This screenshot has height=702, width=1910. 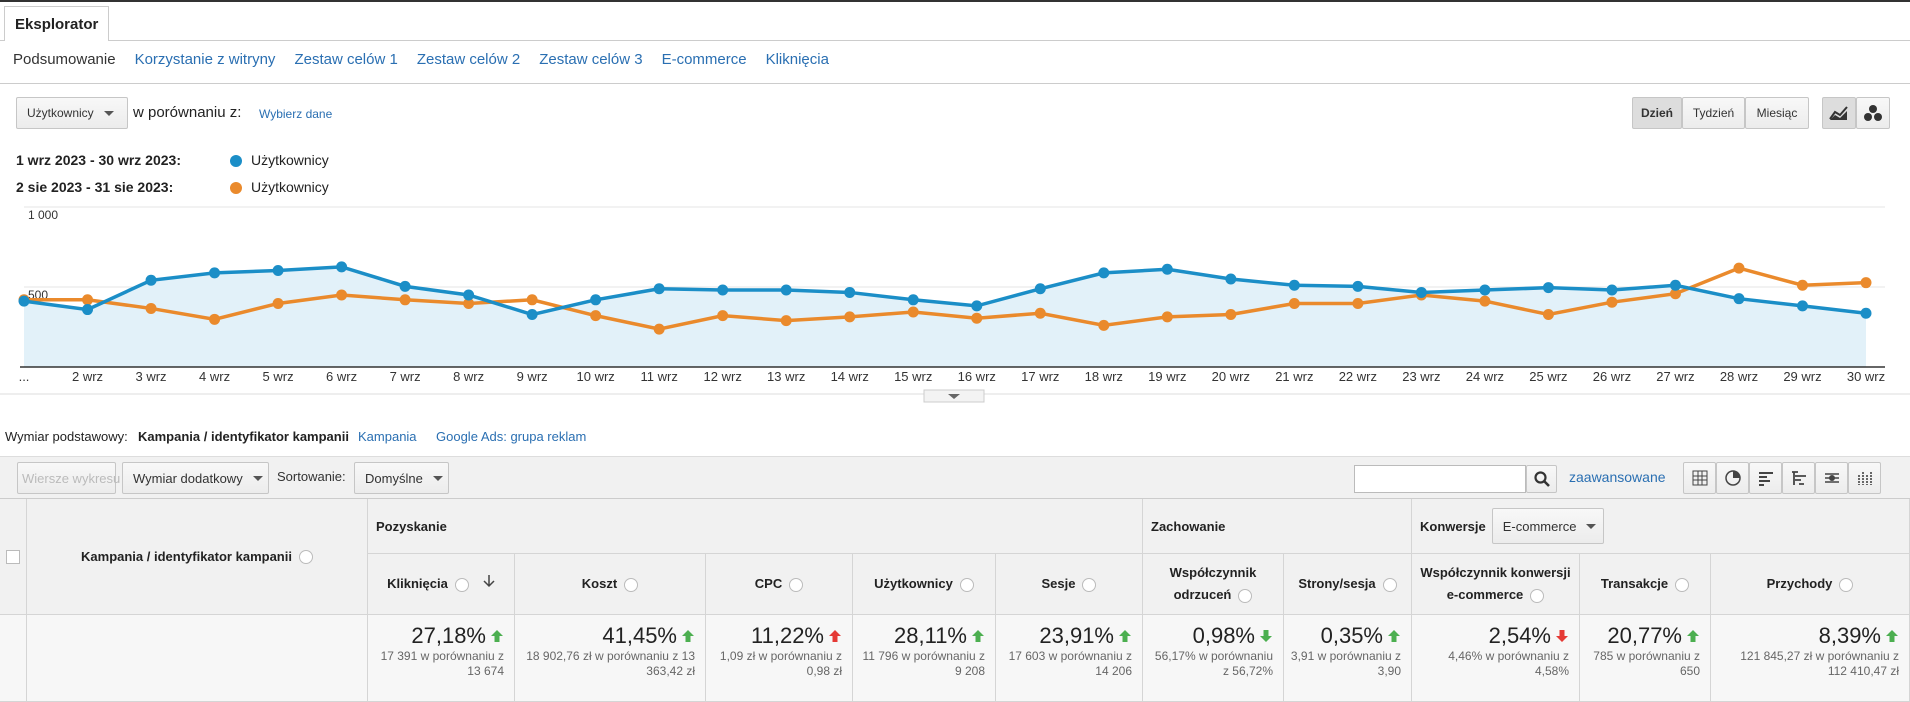 What do you see at coordinates (780, 663) in the screenshot?
I see `summary-comparison: 1,09 zł w porównaniu z 0,98 zł` at bounding box center [780, 663].